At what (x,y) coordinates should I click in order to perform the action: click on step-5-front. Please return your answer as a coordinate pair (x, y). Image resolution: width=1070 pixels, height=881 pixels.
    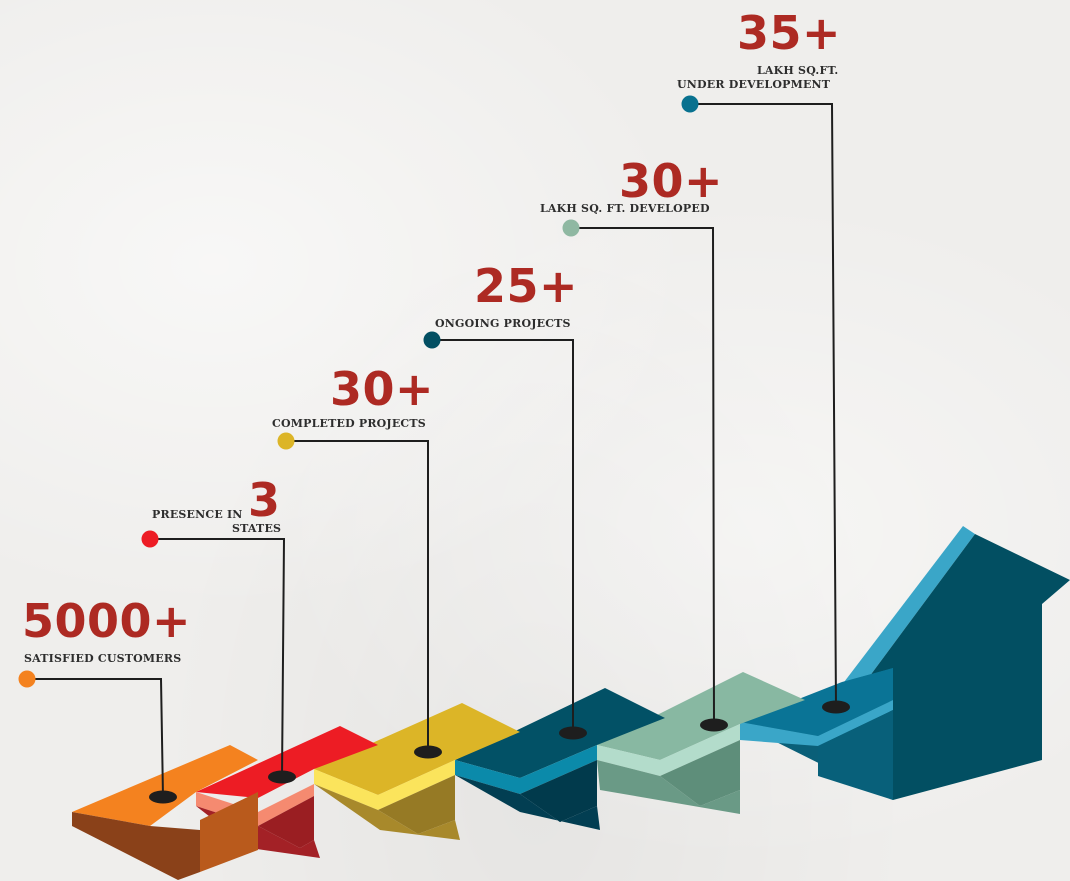
    Looking at the image, I should click on (668, 787).